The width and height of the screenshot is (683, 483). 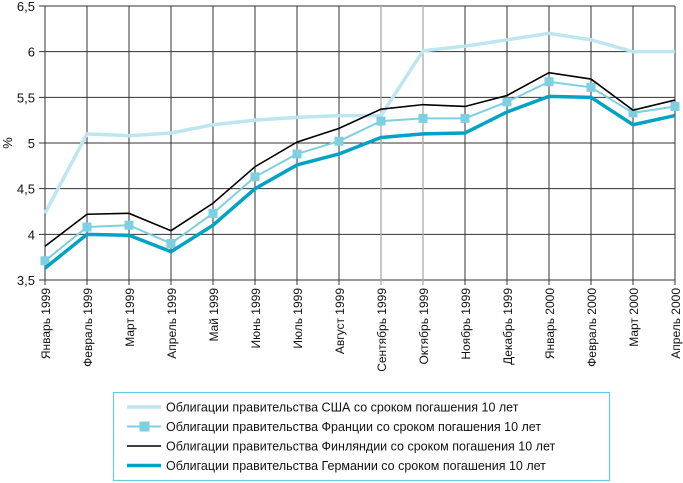 I want to click on x-tick-label: Июль 1999, so click(x=298, y=318).